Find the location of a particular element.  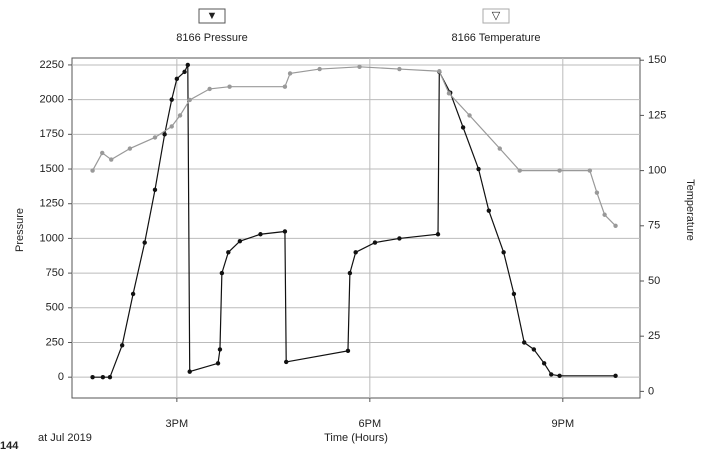

legend-icon: ▼ is located at coordinates (212, 16).